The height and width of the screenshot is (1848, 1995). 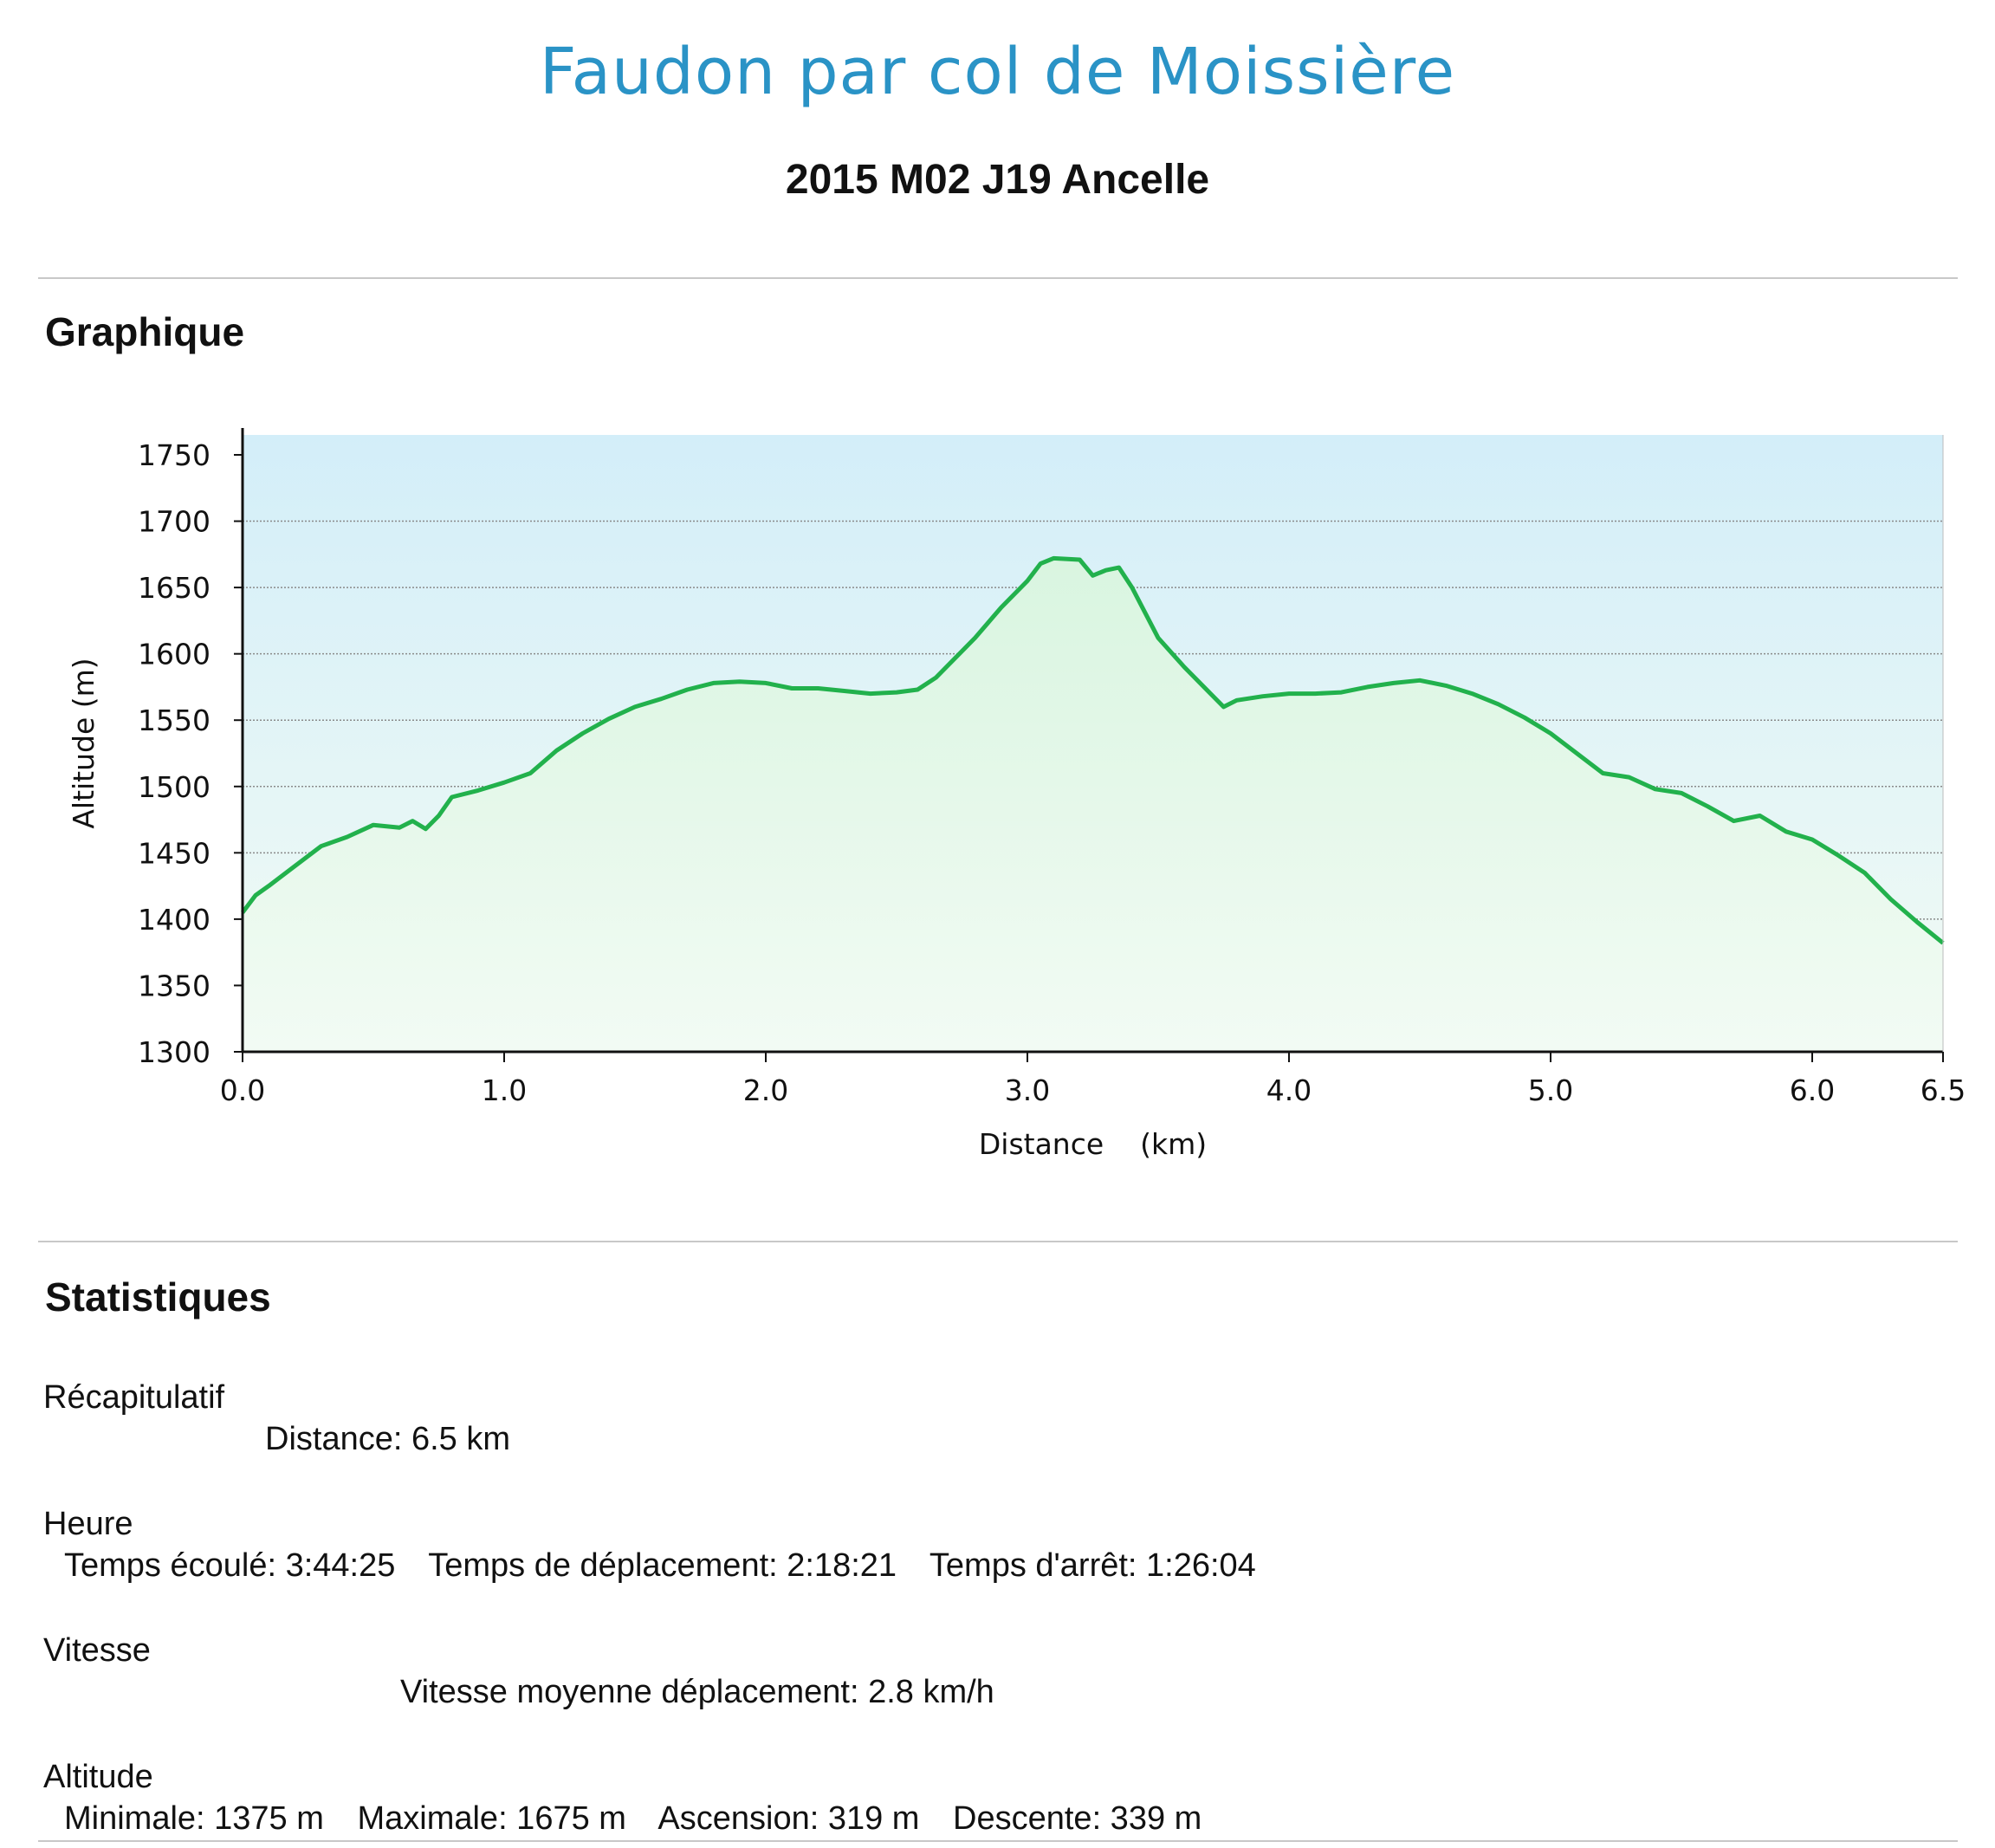 I want to click on page-title: Faudon par col de Moissière, so click(x=997, y=72).